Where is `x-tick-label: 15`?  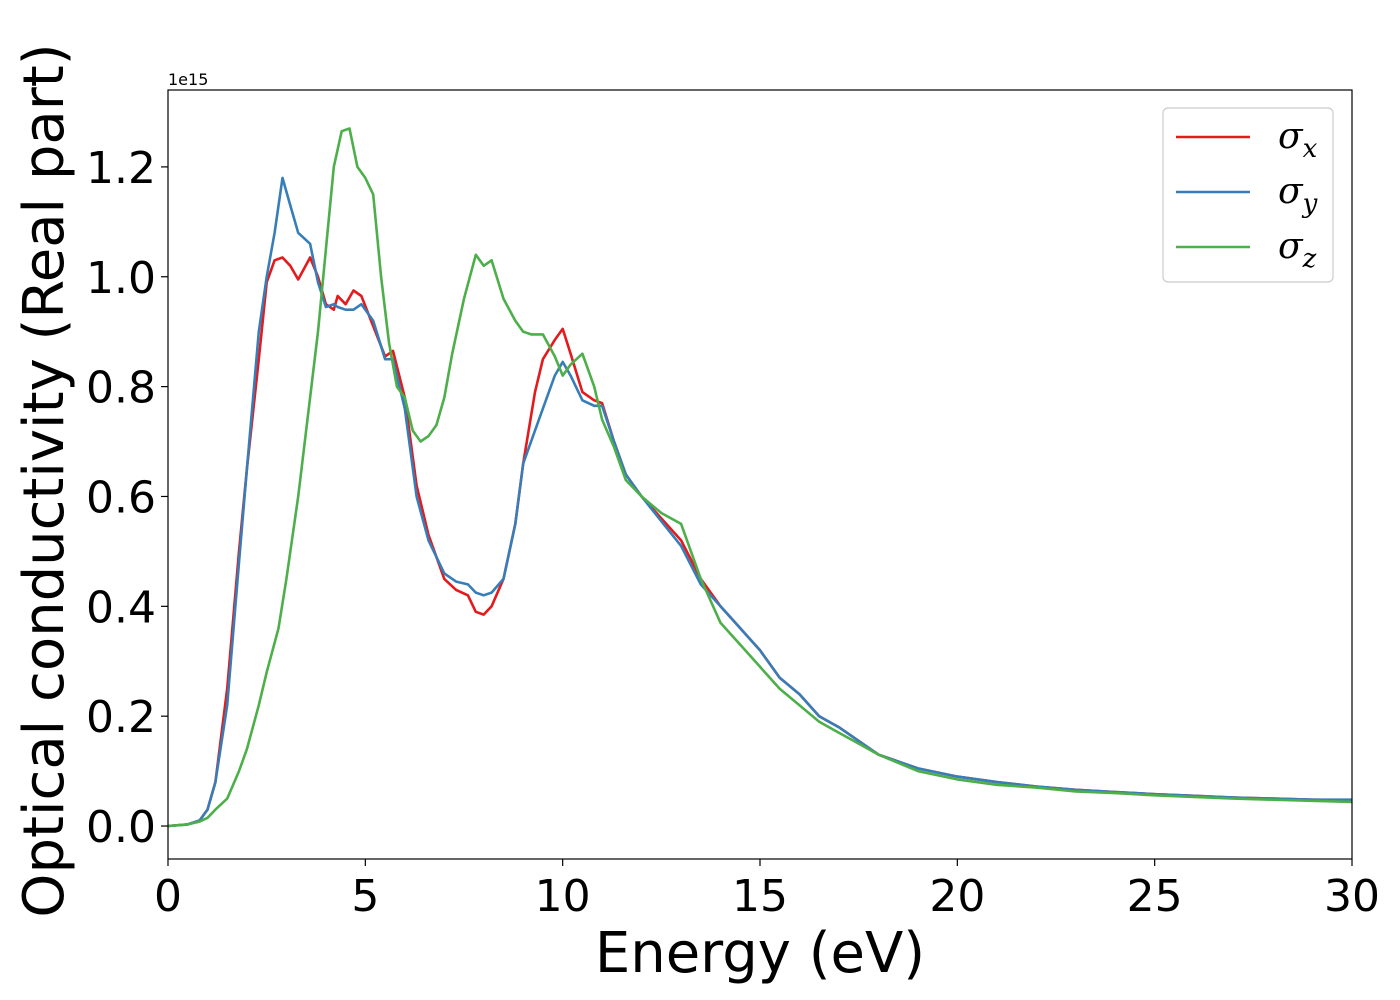
x-tick-label: 15 is located at coordinates (760, 896).